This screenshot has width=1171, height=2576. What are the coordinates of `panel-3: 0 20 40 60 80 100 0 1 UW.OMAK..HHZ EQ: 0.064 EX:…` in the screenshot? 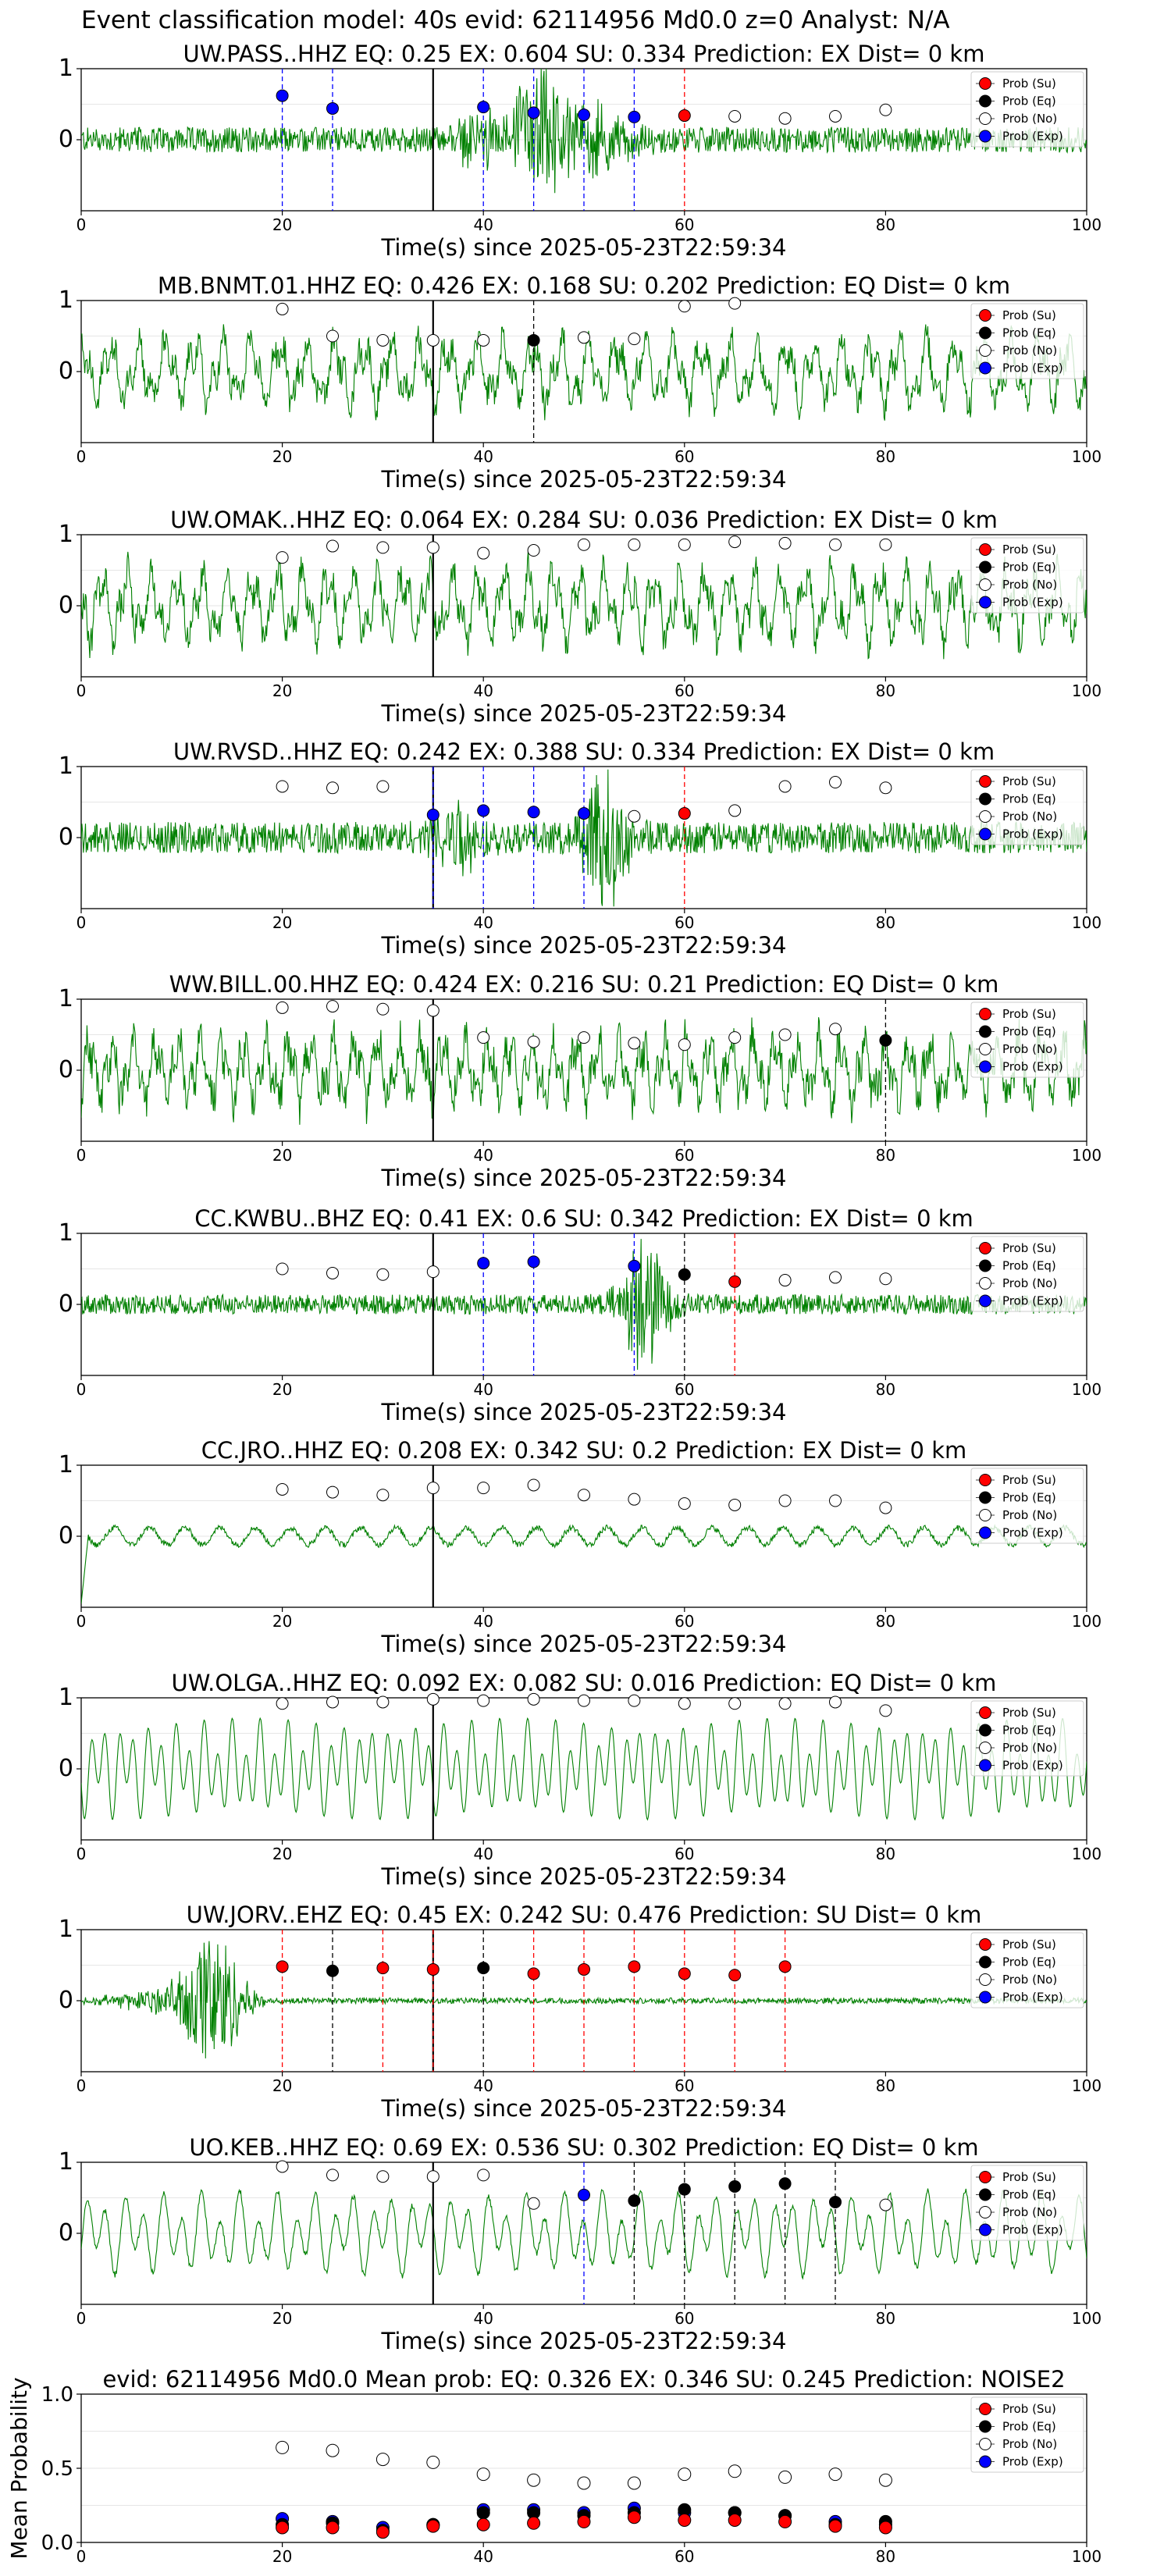 It's located at (580, 617).